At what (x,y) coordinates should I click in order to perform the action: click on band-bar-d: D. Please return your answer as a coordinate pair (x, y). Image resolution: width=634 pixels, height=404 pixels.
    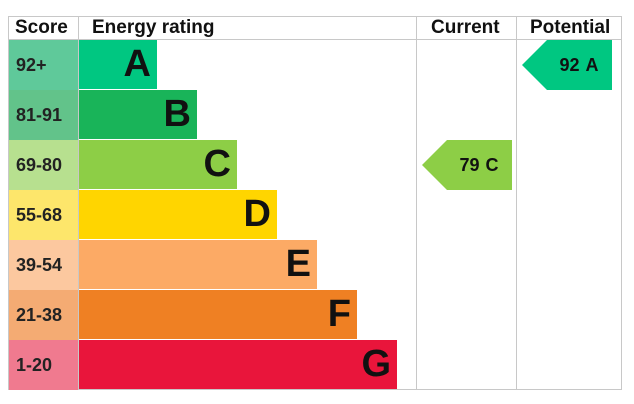
    Looking at the image, I should click on (178, 214).